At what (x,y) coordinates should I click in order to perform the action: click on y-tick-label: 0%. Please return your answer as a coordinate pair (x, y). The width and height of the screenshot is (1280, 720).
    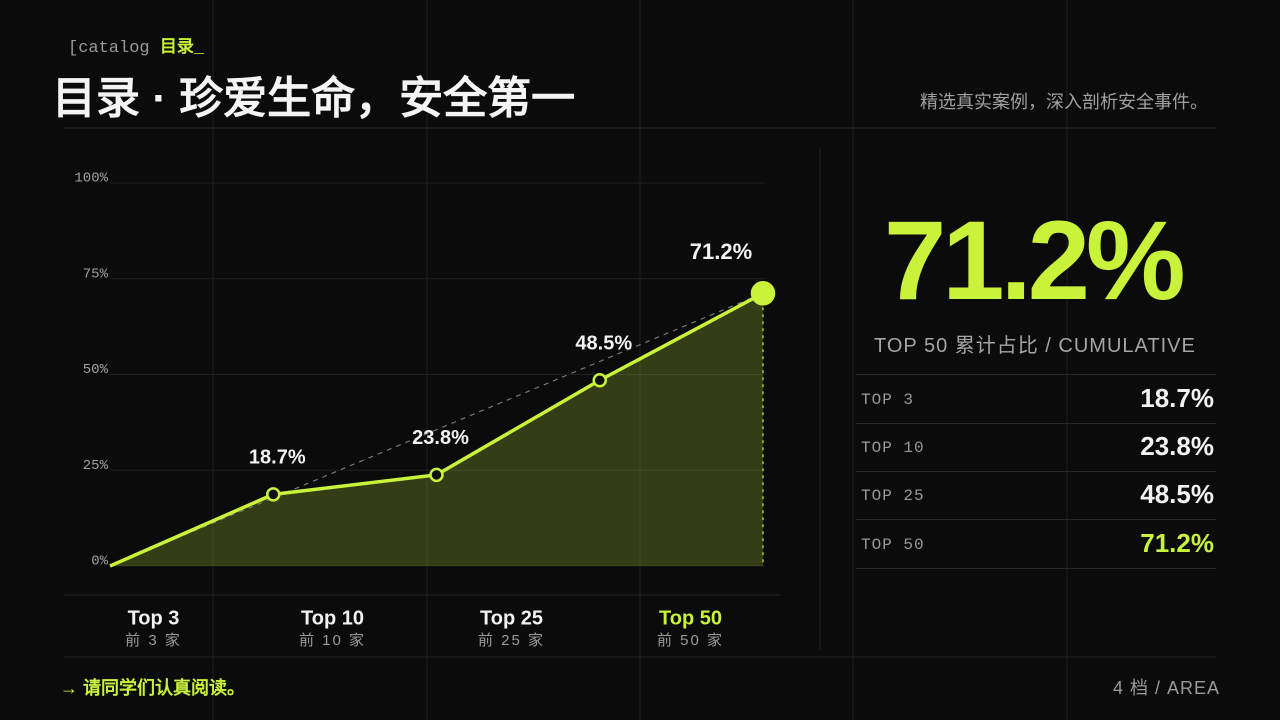
    Looking at the image, I should click on (99, 562).